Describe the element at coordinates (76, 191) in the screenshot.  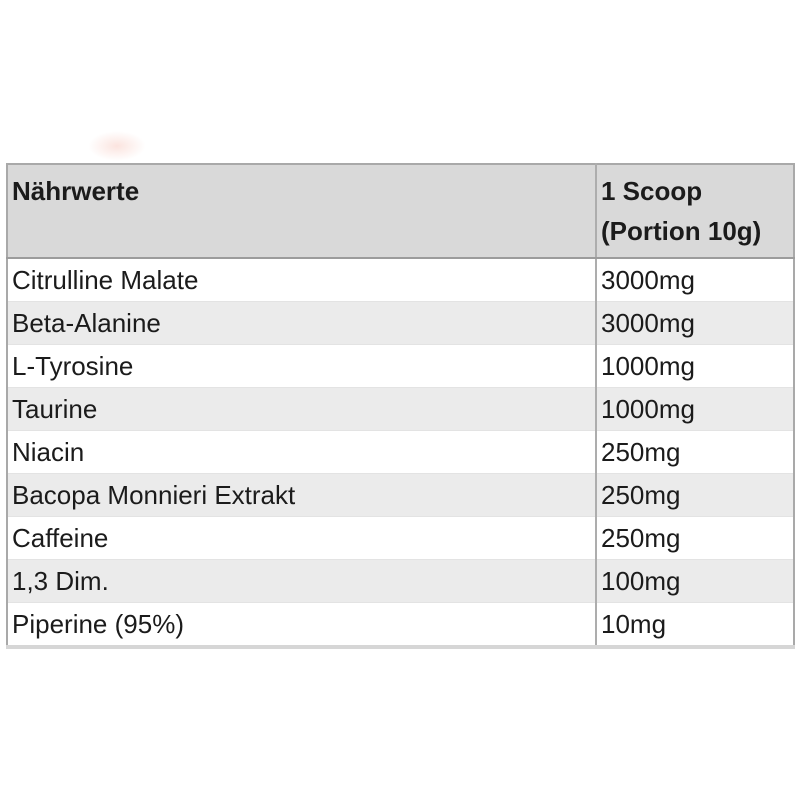
I see `nutrients-header-label: Nährwerte` at that location.